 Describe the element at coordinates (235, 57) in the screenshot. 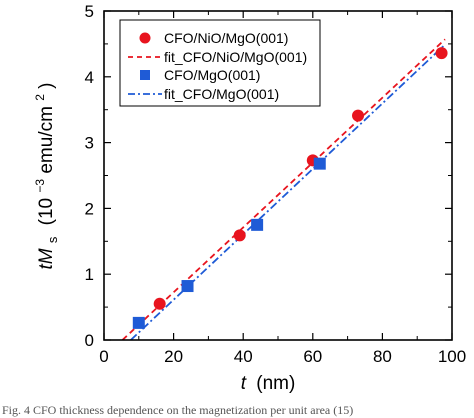

I see `legend-label-fit-cfo-nio: fit_CFO/NiO/MgO(001)` at that location.